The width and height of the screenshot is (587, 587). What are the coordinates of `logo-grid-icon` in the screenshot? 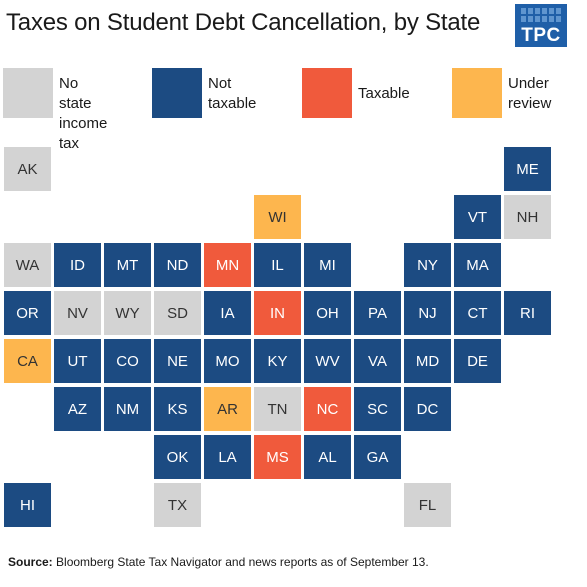 It's located at (541, 15).